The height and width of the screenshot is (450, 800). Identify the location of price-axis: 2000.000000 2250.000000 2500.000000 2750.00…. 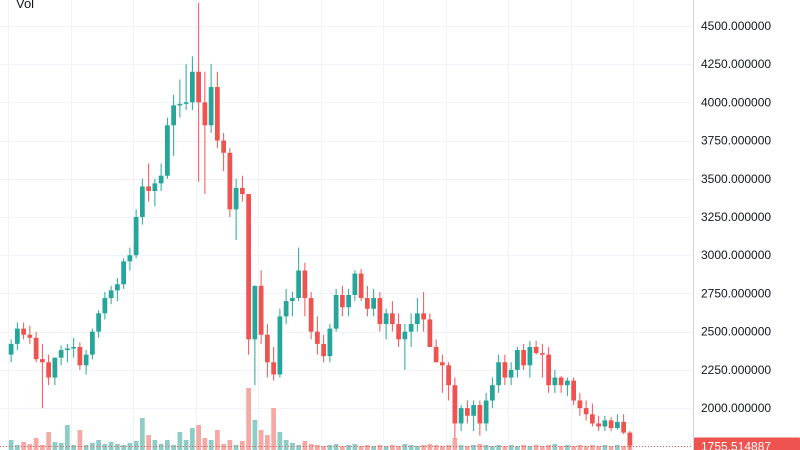
(746, 225).